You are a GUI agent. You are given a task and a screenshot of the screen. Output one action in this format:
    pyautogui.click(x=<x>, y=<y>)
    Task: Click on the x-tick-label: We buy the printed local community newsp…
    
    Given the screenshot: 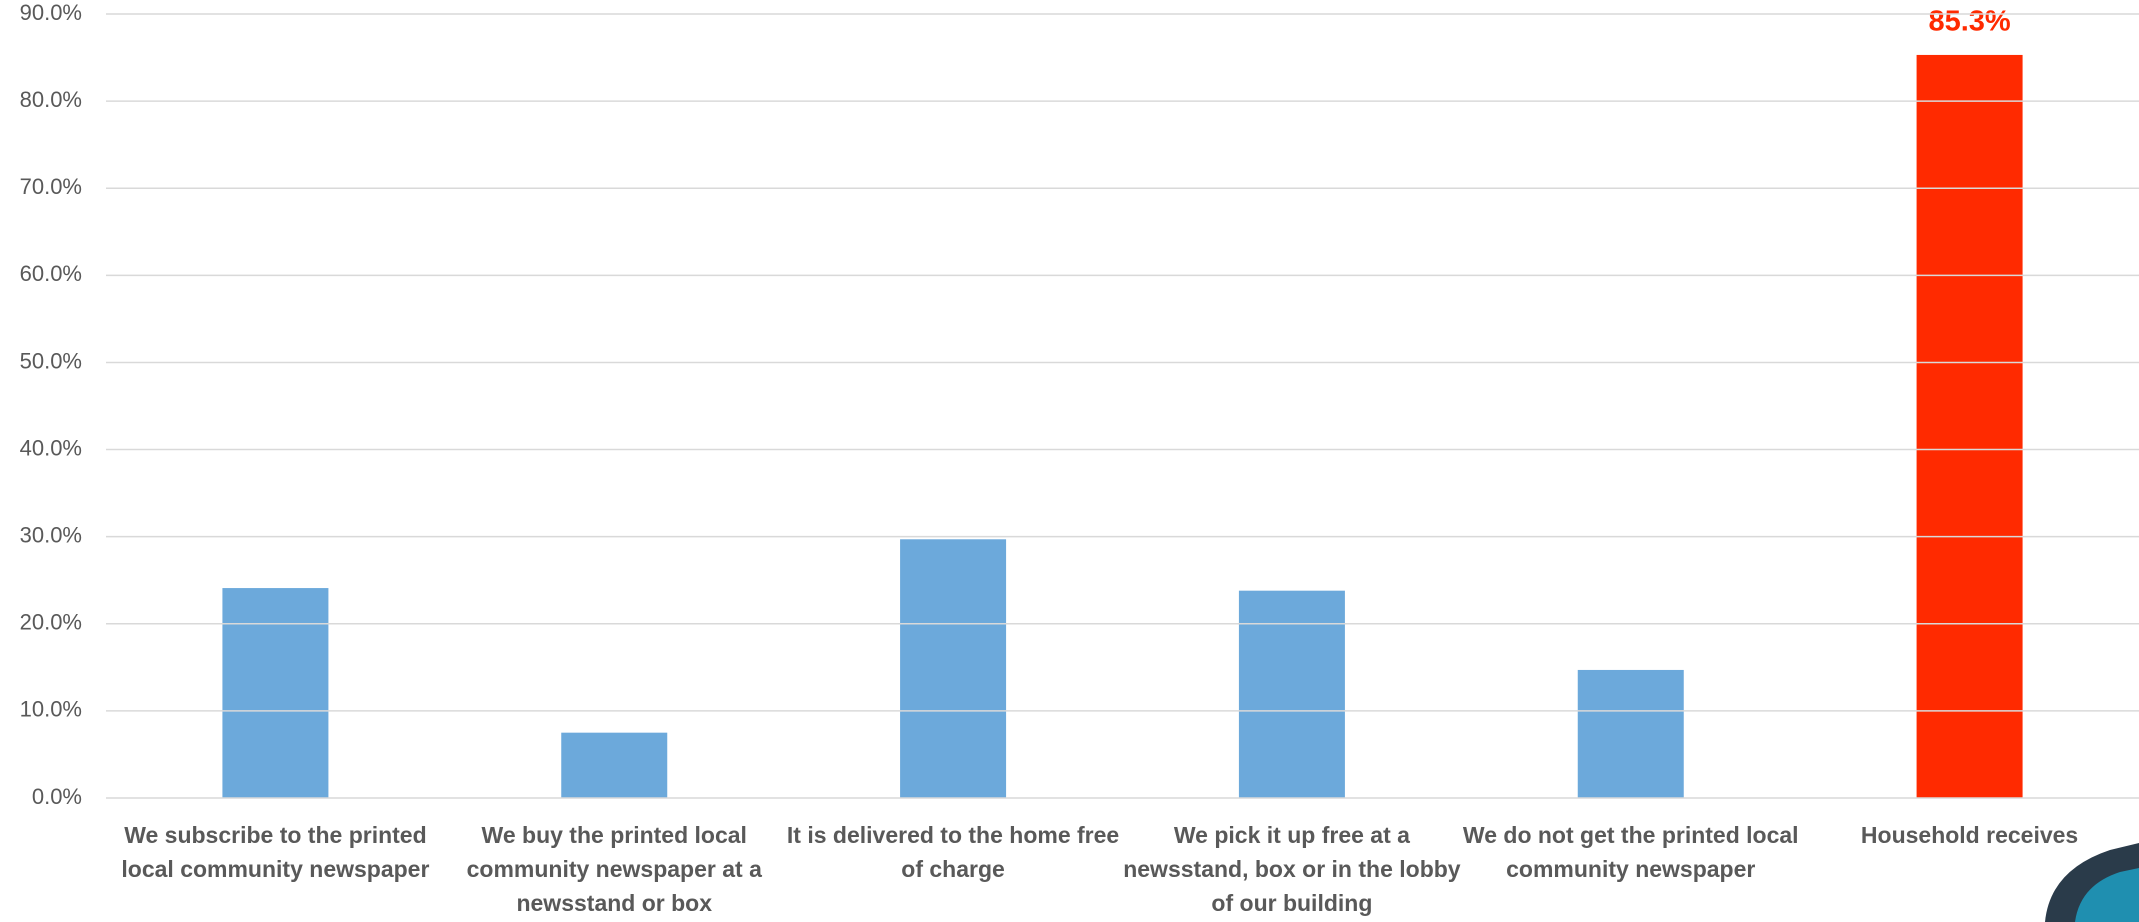 What is the action you would take?
    pyautogui.click(x=614, y=869)
    